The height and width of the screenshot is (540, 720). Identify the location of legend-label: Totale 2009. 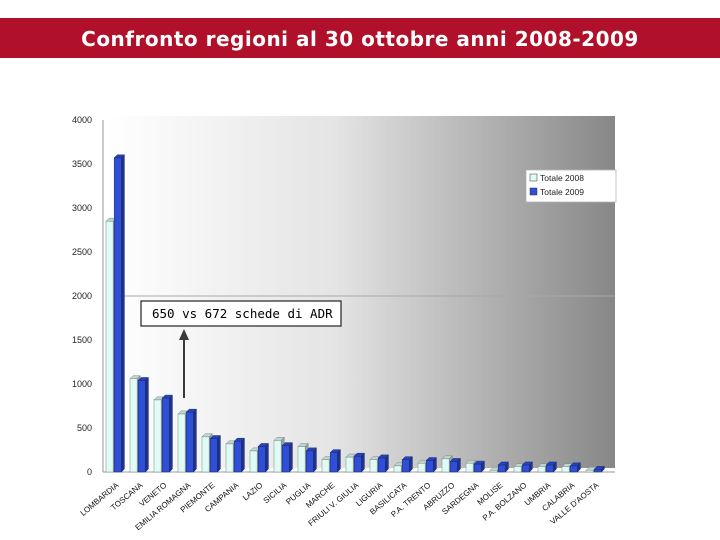
(562, 192).